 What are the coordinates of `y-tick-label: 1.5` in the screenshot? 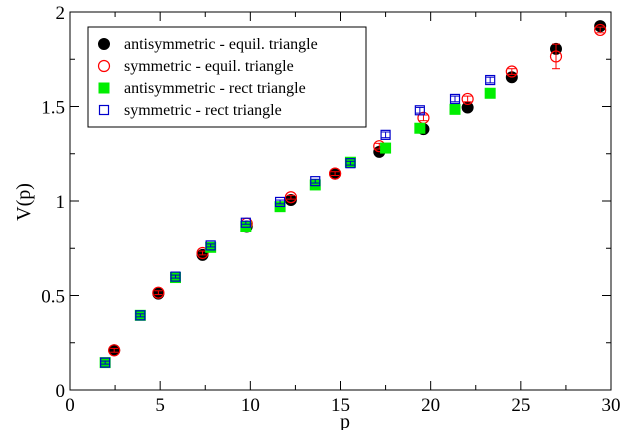 It's located at (53, 108).